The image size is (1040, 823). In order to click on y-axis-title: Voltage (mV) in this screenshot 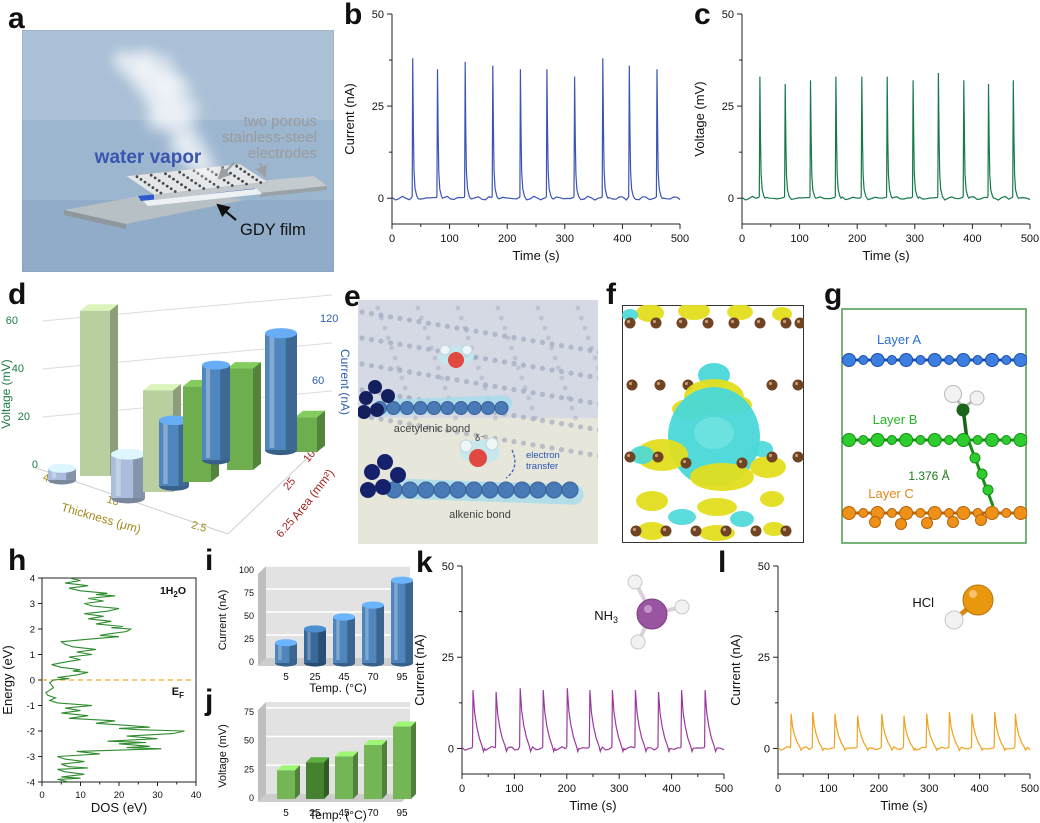, I will do `click(699, 118)`.